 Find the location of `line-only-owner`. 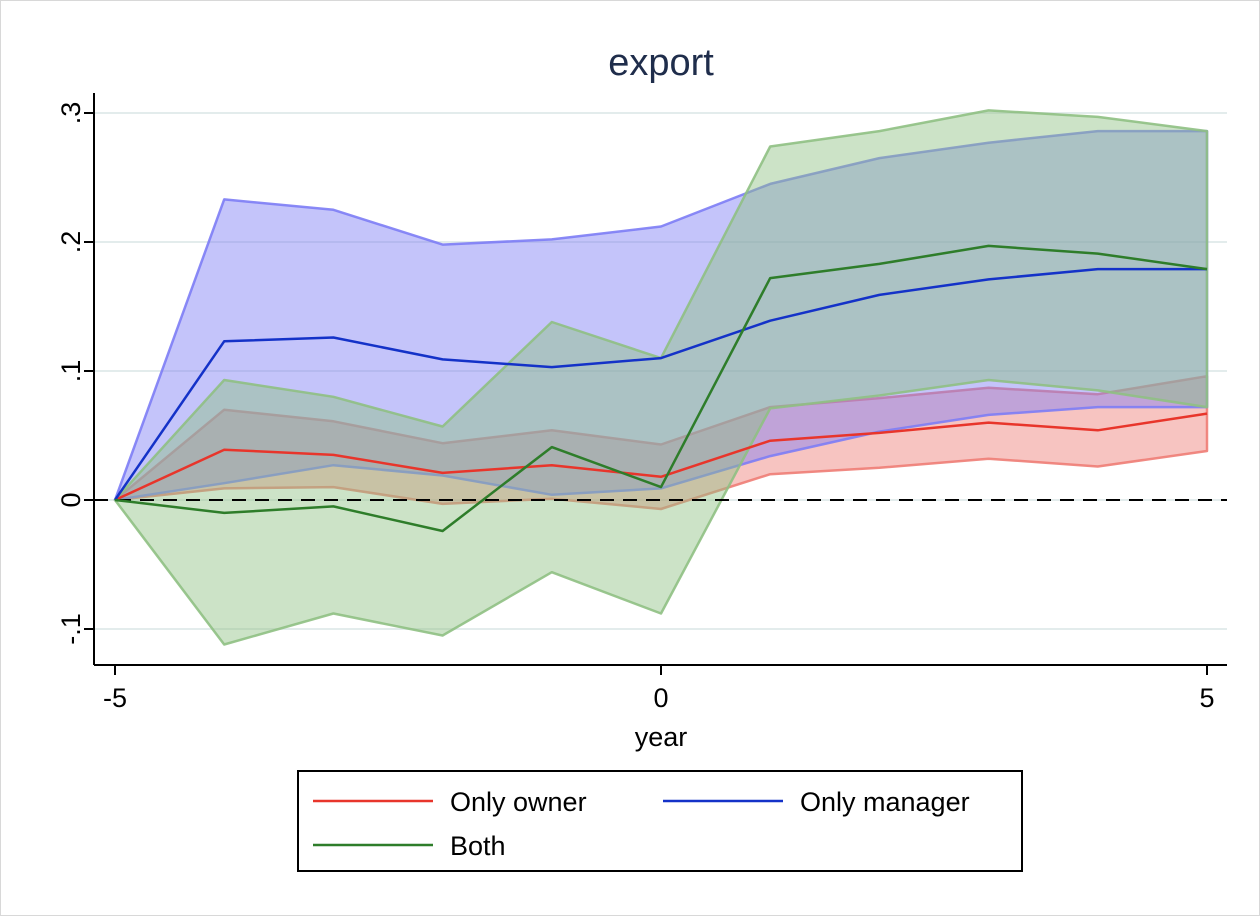

line-only-owner is located at coordinates (661, 457).